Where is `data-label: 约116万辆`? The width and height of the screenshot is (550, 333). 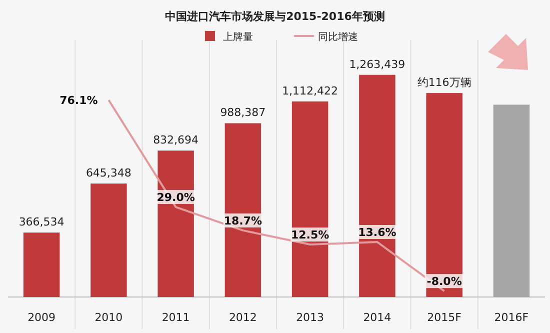 data-label: 约116万辆 is located at coordinates (444, 83).